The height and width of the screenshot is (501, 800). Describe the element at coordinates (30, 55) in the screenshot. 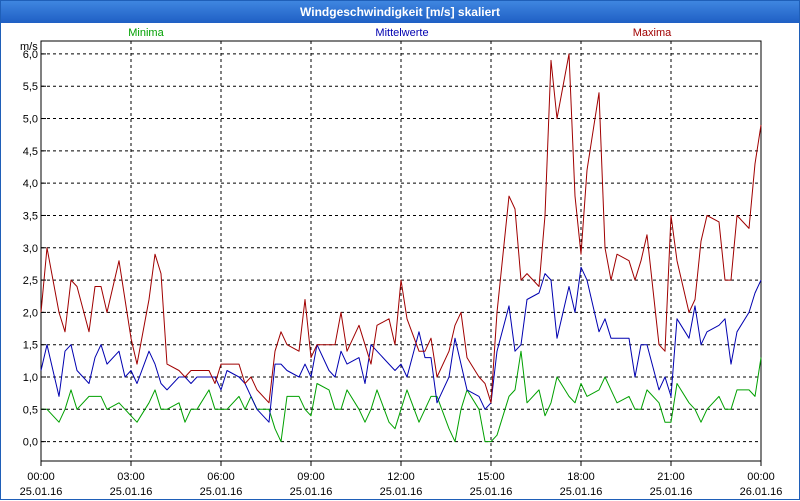

I see `y-tick-label: 6,0` at that location.